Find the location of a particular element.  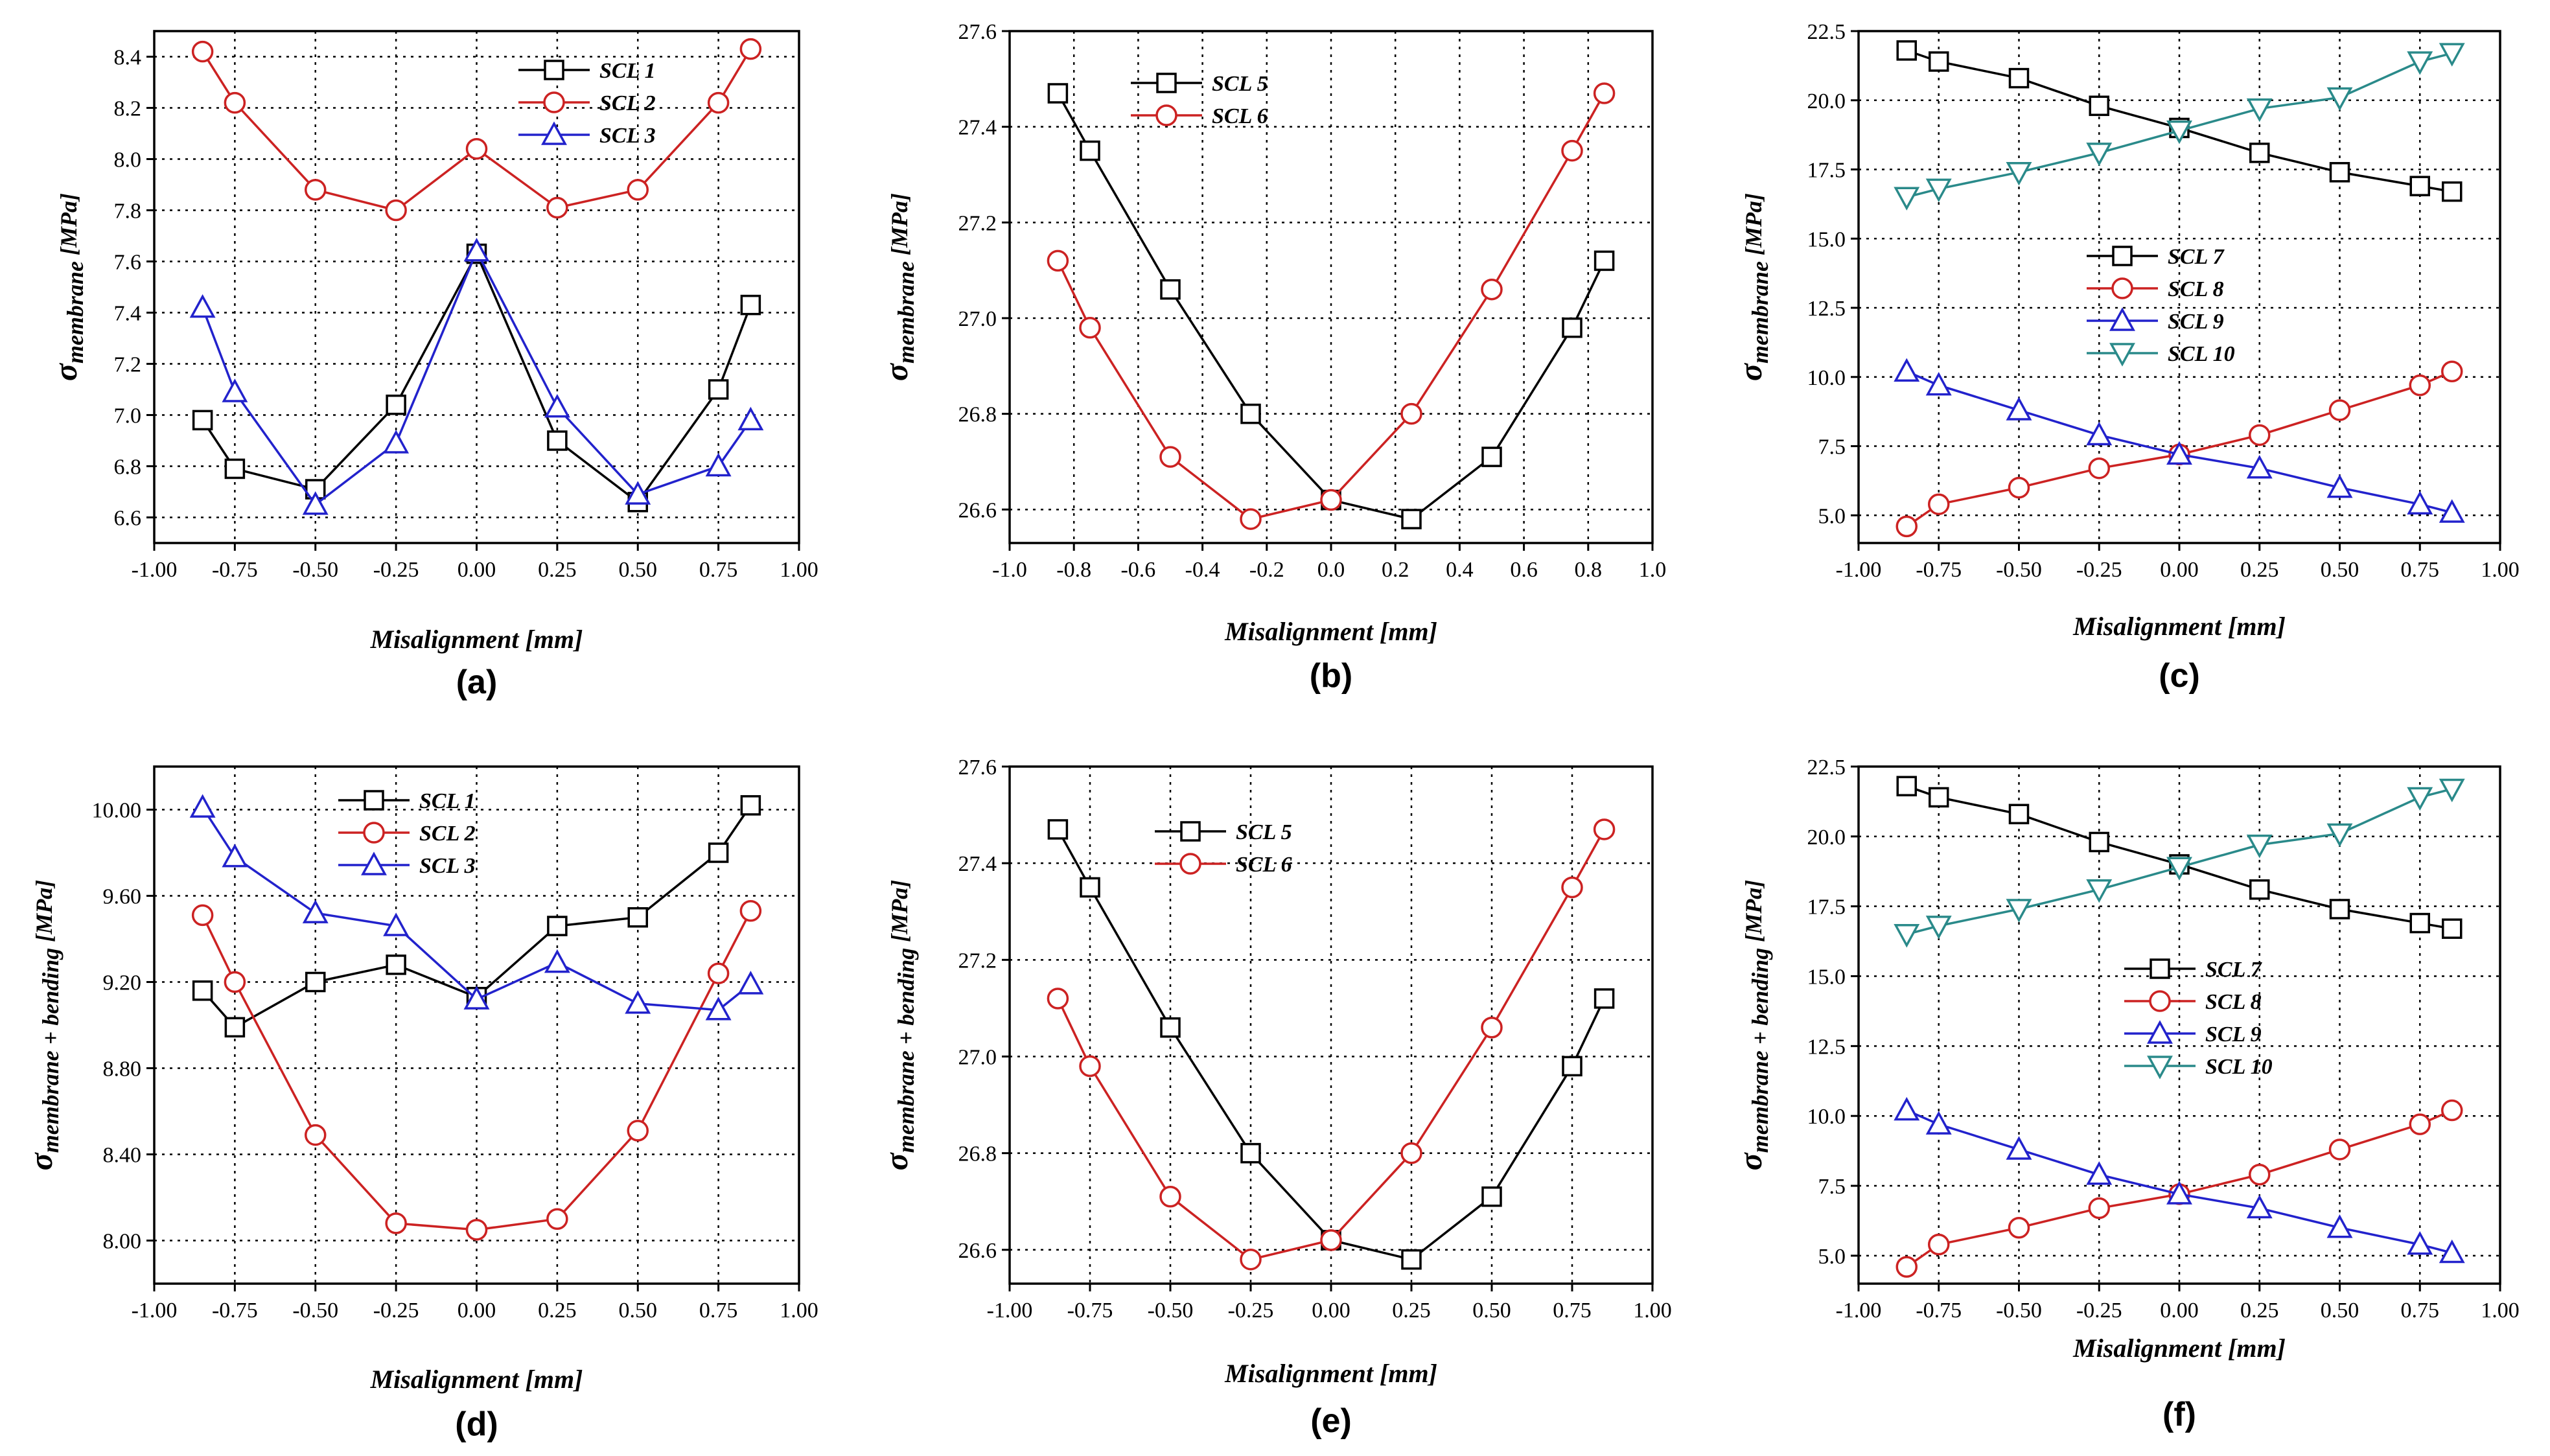

y-axis-subscript: membrane + bending is located at coordinates (1760, 1050).